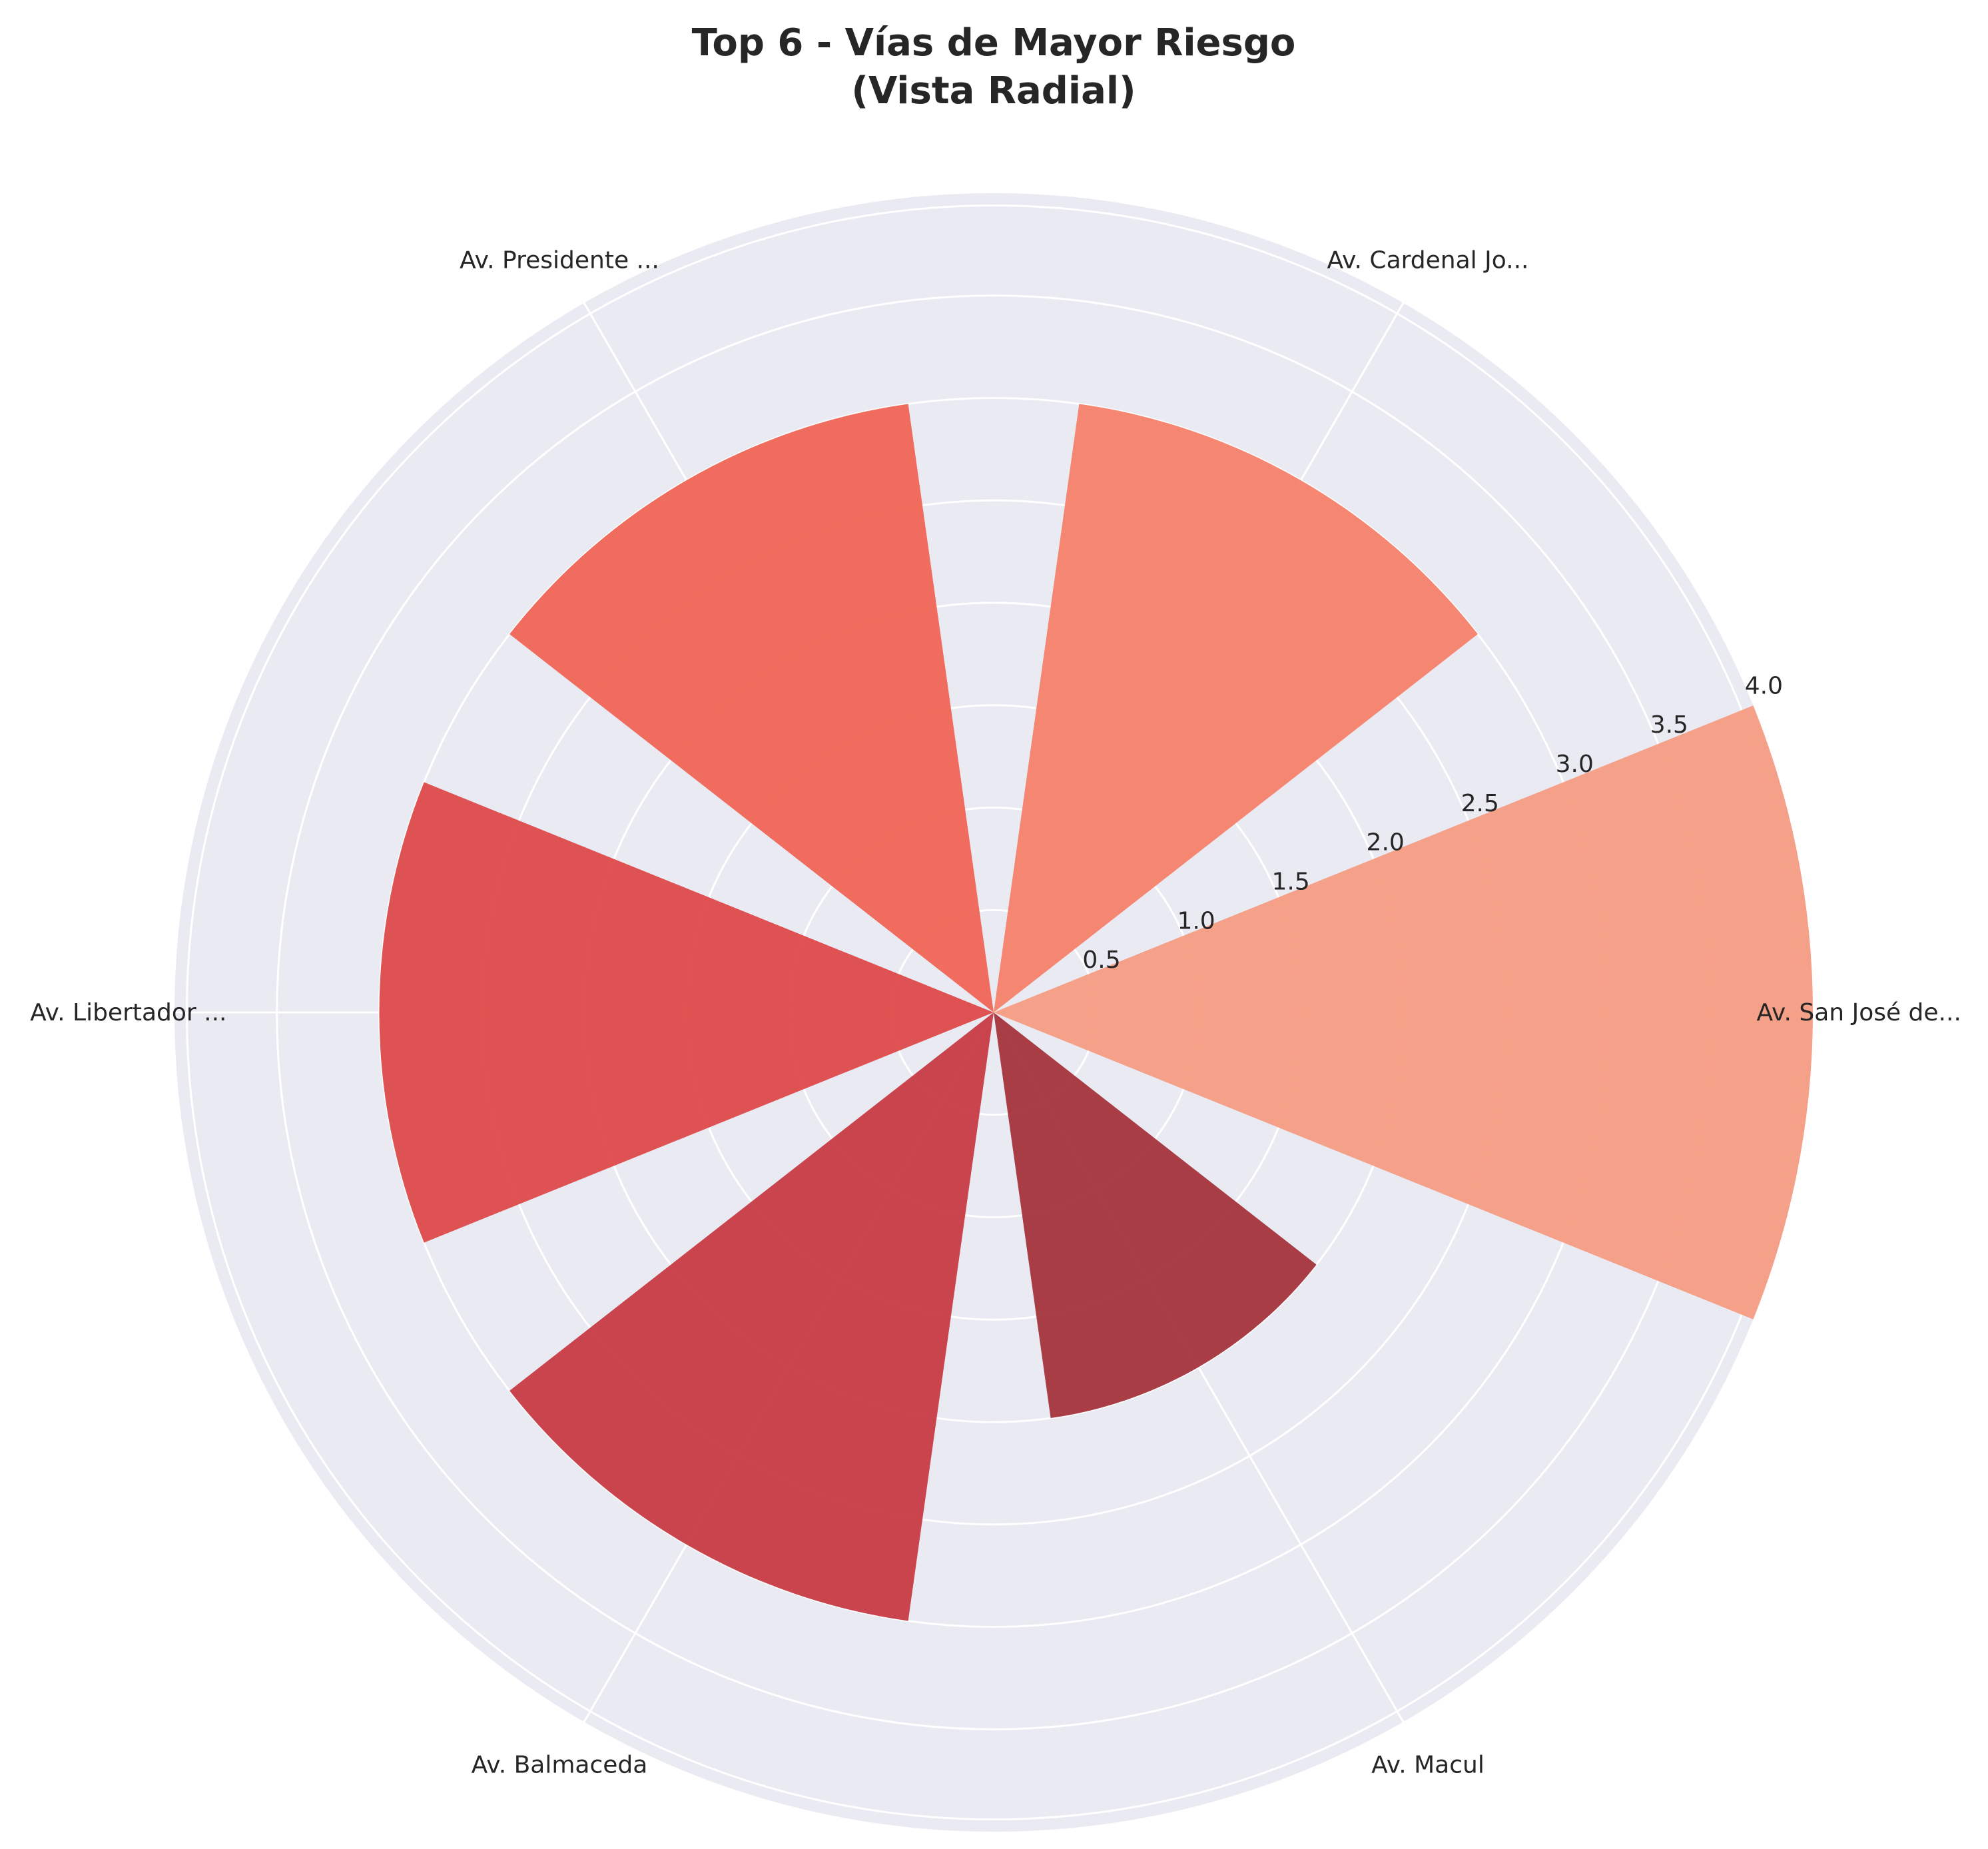  I want to click on r-tick-label: 0.5, so click(1101, 960).